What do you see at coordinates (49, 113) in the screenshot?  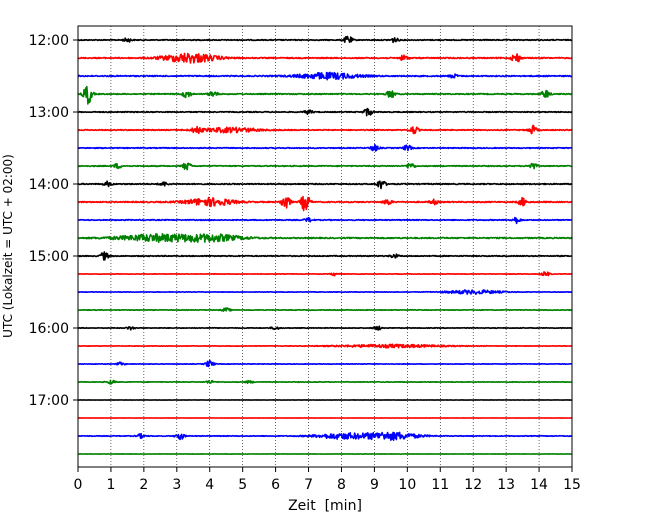 I see `y-tick-label: 13:00` at bounding box center [49, 113].